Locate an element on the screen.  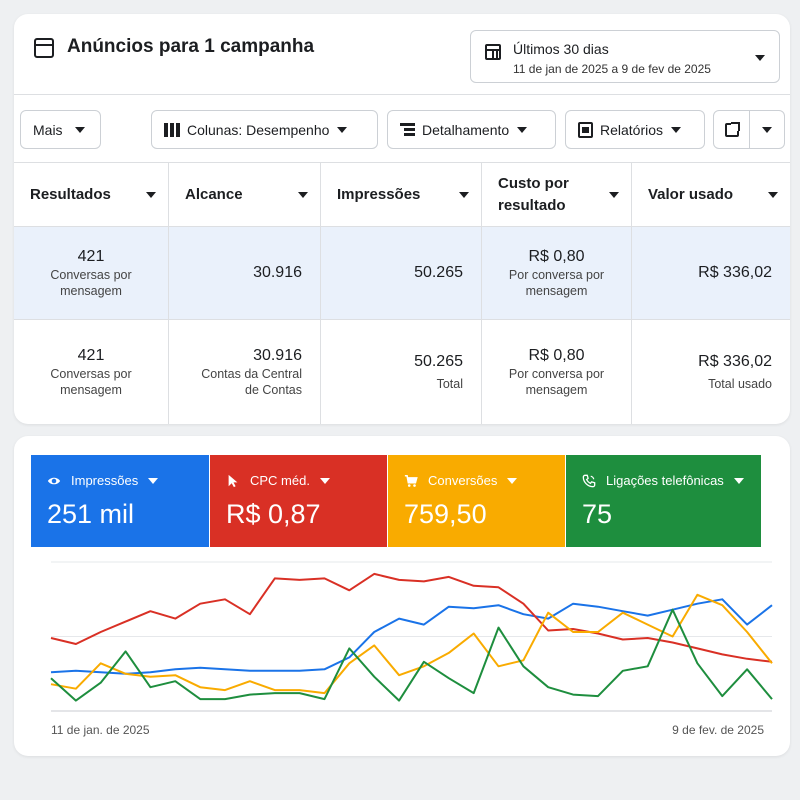
kpi-tile-avg-cpc: CPC méd. R$ 0,87 is located at coordinates (298, 501).